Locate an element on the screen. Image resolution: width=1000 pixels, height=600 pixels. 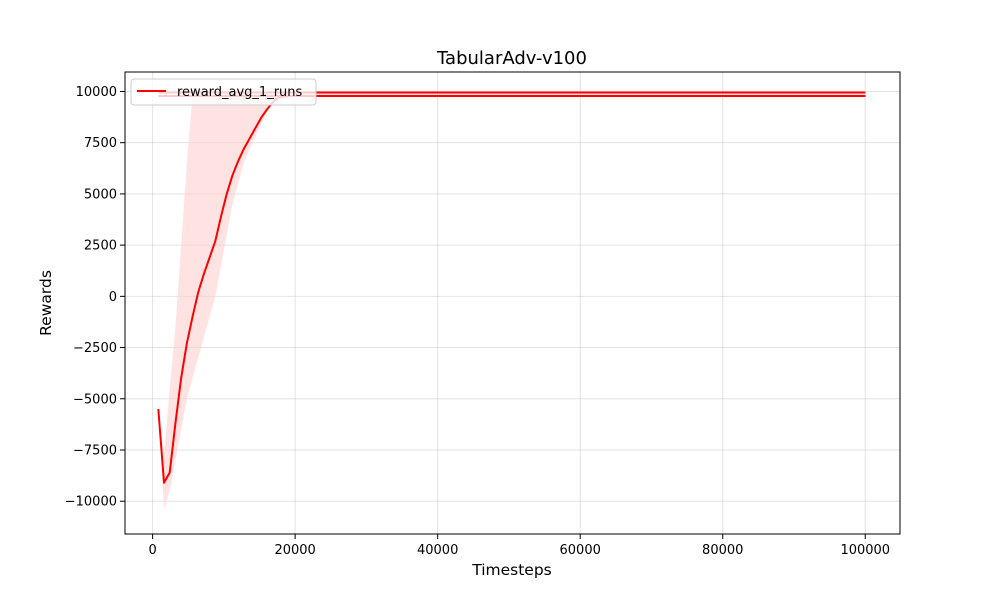
x-tick-label: 100000 is located at coordinates (865, 550).